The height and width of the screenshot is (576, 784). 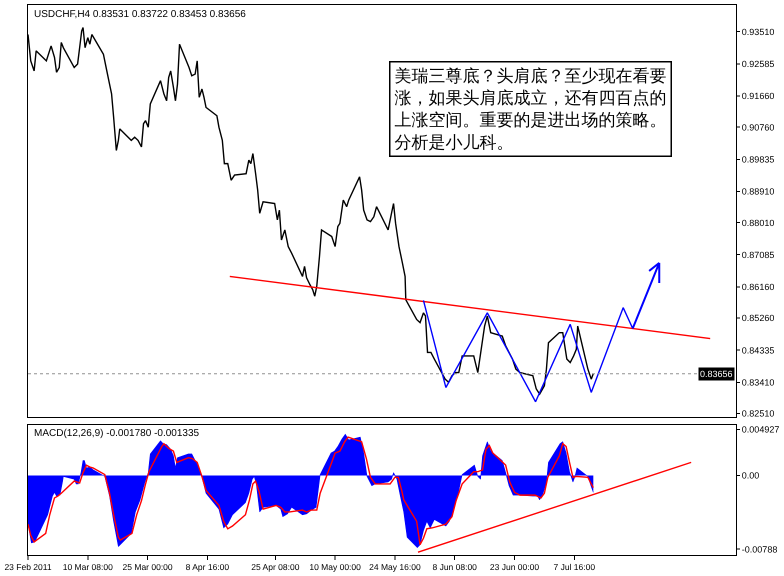 What do you see at coordinates (758, 382) in the screenshot?
I see `y-tick-label: 0.83410` at bounding box center [758, 382].